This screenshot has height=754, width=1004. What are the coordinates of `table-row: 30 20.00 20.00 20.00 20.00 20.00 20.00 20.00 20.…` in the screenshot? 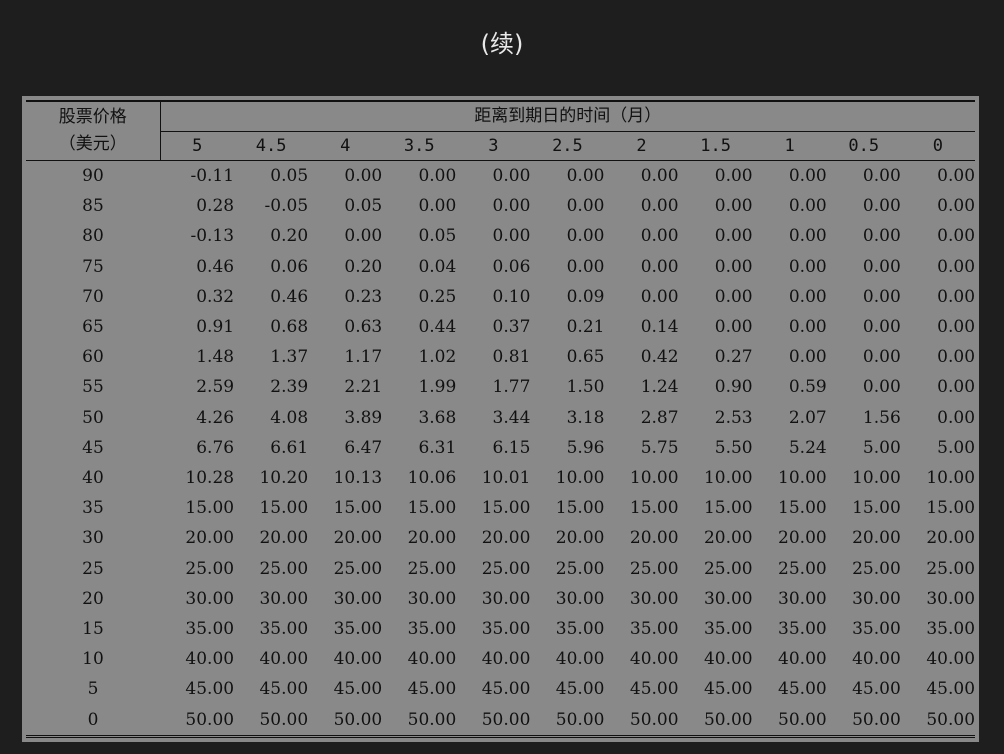 It's located at (500, 538).